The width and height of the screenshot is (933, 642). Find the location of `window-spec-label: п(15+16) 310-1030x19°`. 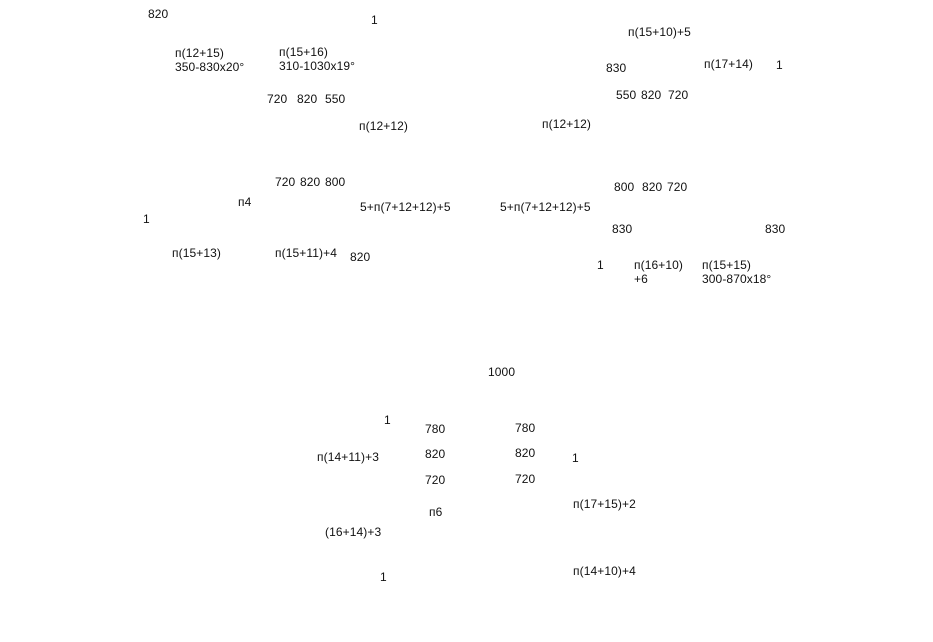

window-spec-label: п(15+16) 310-1030x19° is located at coordinates (317, 59).